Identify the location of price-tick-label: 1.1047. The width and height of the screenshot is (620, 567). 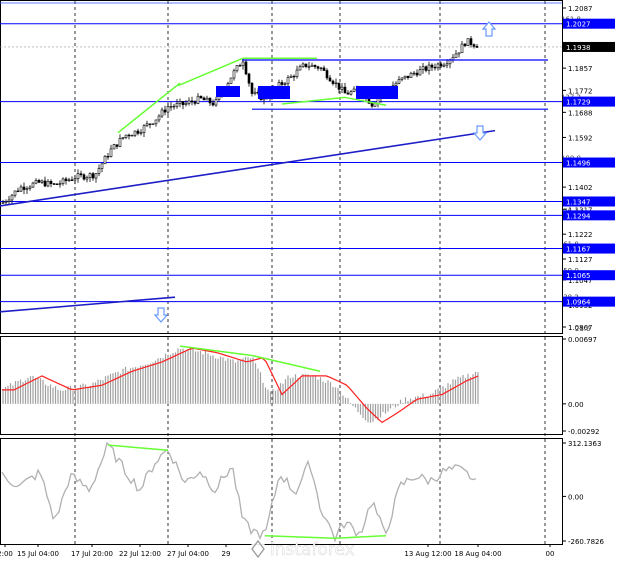
(580, 281).